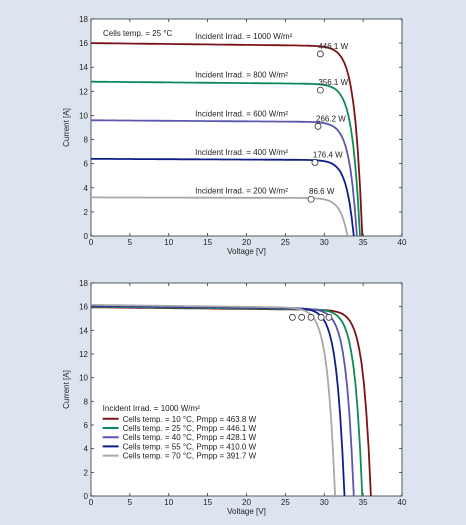 Image resolution: width=466 pixels, height=525 pixels. I want to click on series-label: Incident Irrad. = 200 W/m², so click(241, 190).